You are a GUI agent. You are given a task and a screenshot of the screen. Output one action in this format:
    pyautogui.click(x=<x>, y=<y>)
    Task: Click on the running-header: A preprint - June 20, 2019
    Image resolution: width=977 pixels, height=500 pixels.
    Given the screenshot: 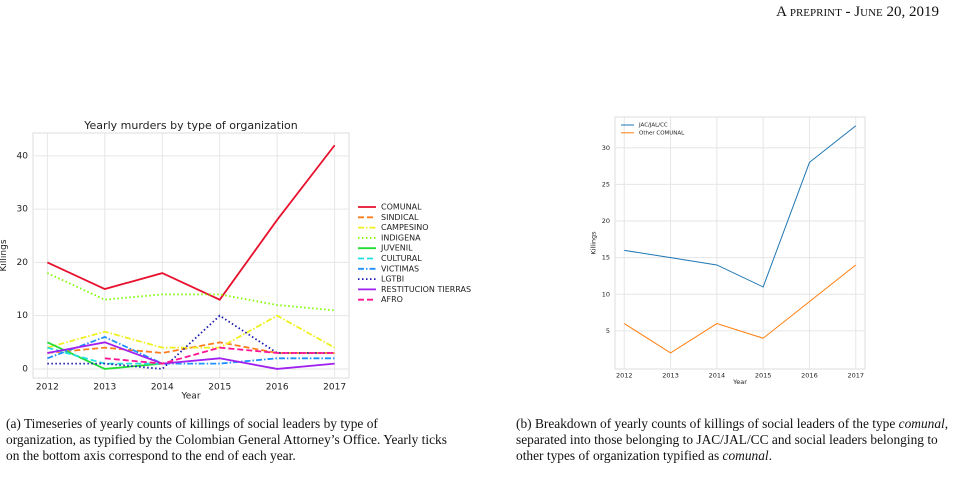 What is the action you would take?
    pyautogui.click(x=857, y=12)
    